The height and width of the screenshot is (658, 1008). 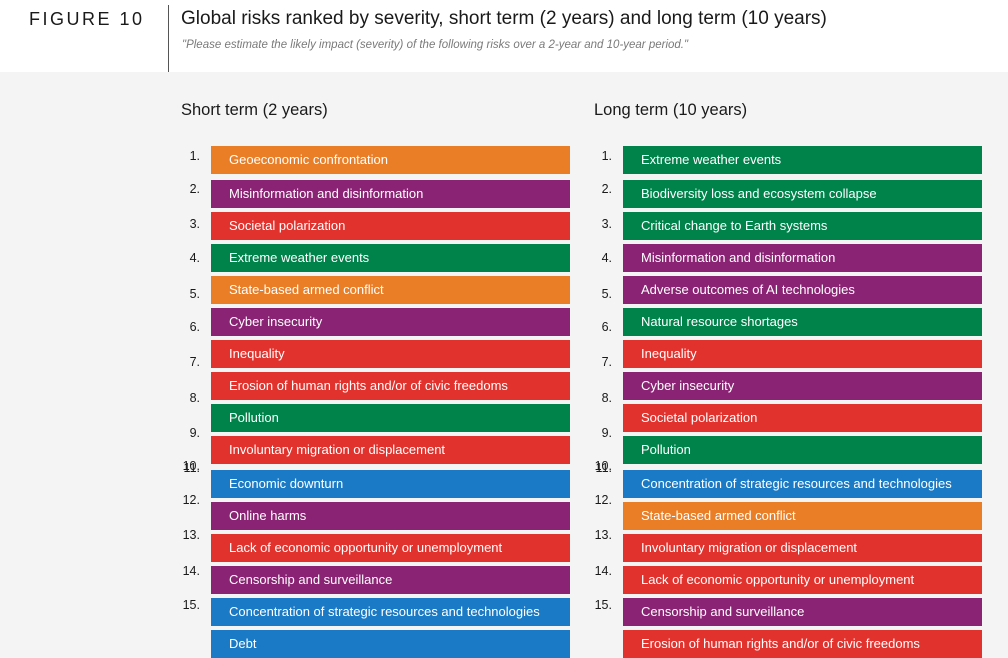 What do you see at coordinates (194, 294) in the screenshot?
I see `short-term-rank-number: 5.` at bounding box center [194, 294].